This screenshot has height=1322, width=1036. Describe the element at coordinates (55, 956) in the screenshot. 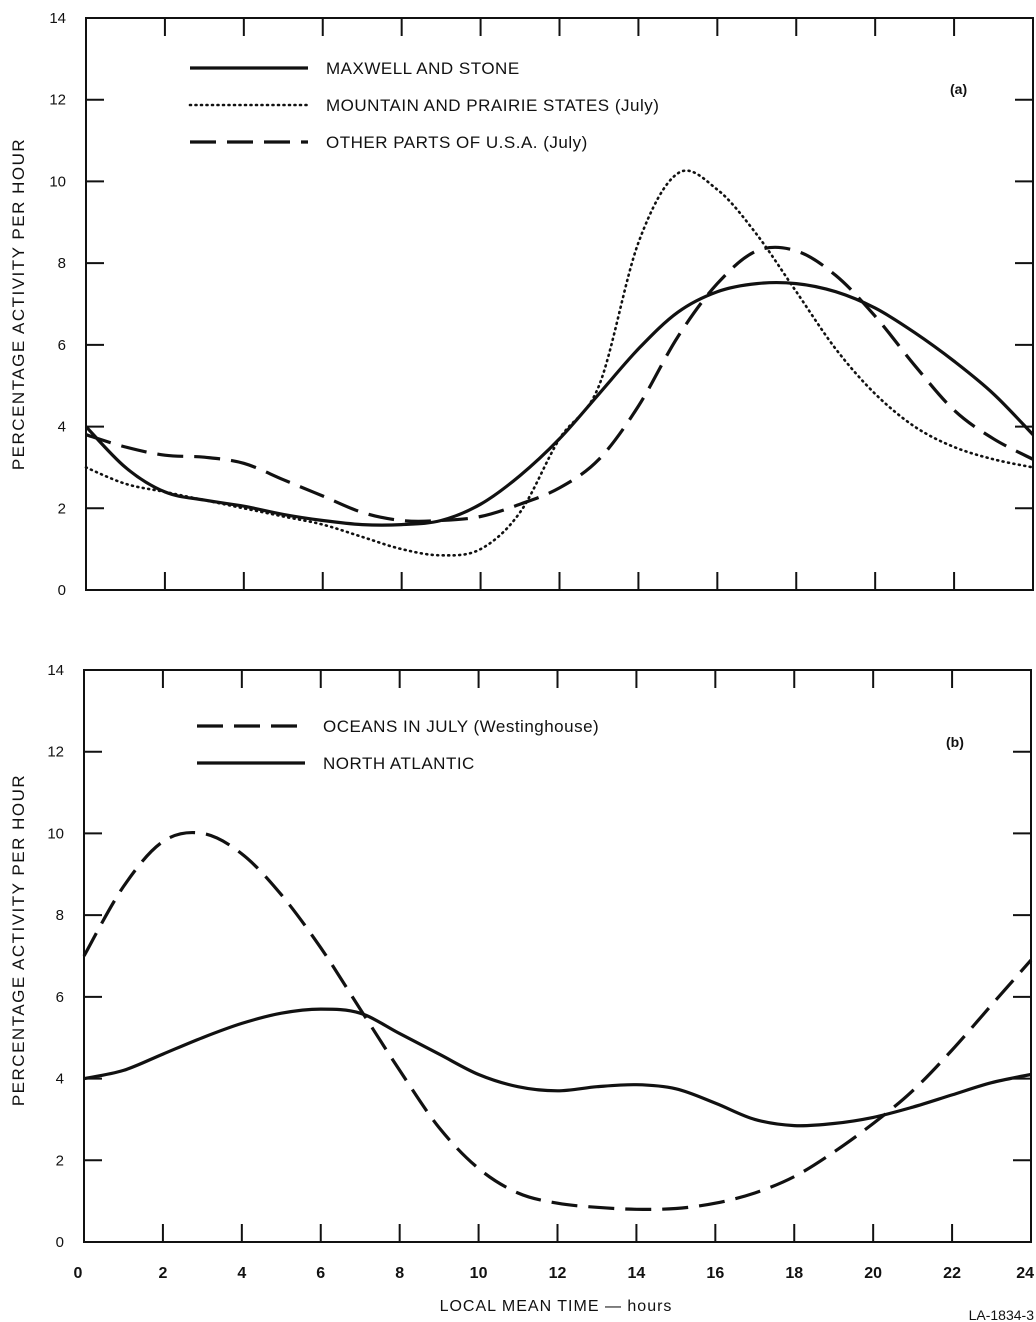

I see `y-tick-labels-b: 0 2 4 6 8 10 12 14` at that location.